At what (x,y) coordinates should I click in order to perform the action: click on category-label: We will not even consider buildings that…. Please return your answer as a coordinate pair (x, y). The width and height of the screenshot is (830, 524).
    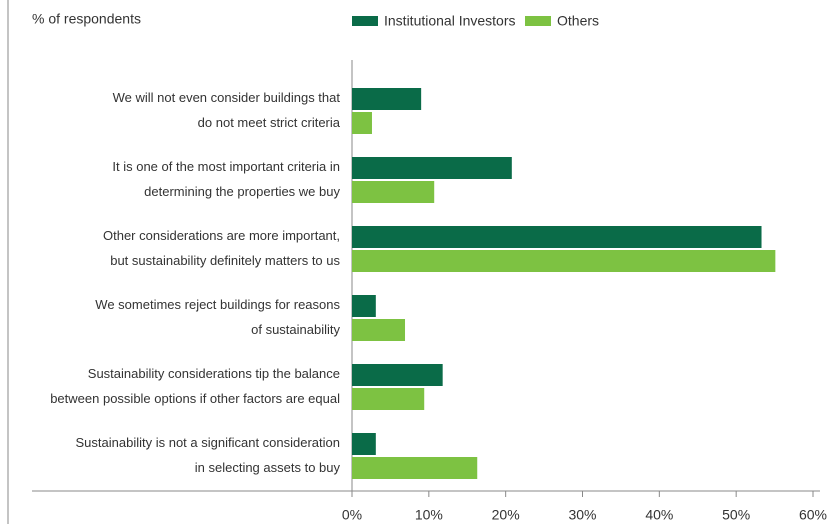
    Looking at the image, I should click on (227, 110).